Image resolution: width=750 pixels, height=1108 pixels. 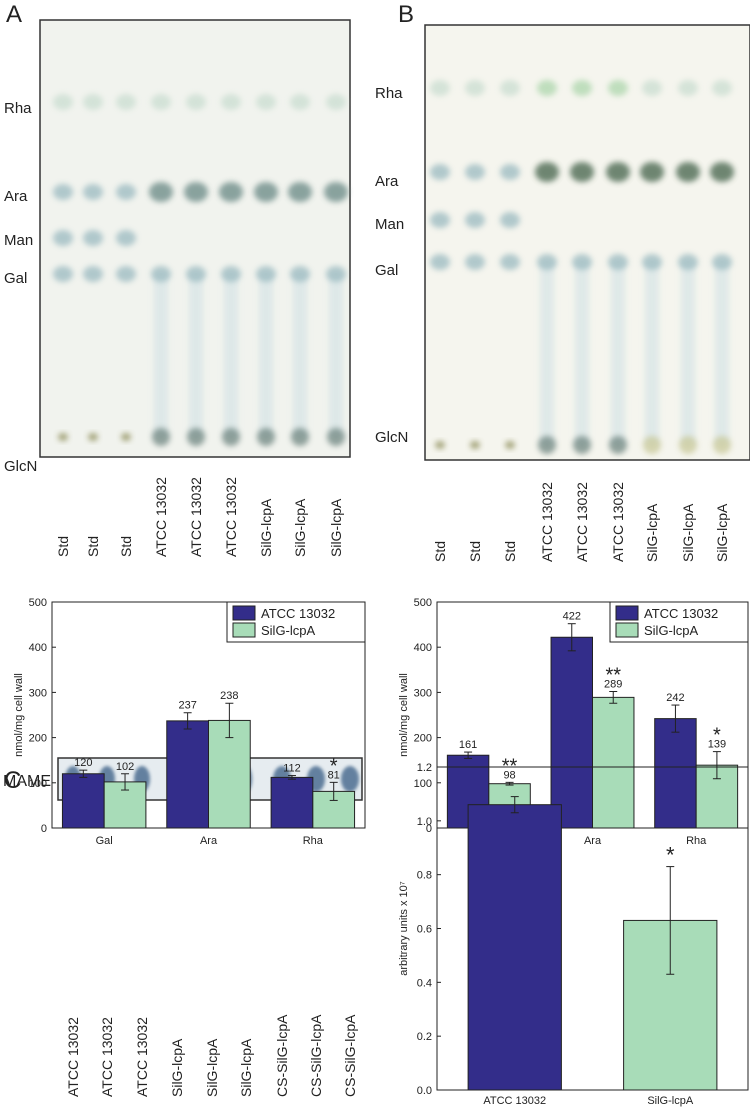 I want to click on value-label: 237, so click(x=187, y=706).